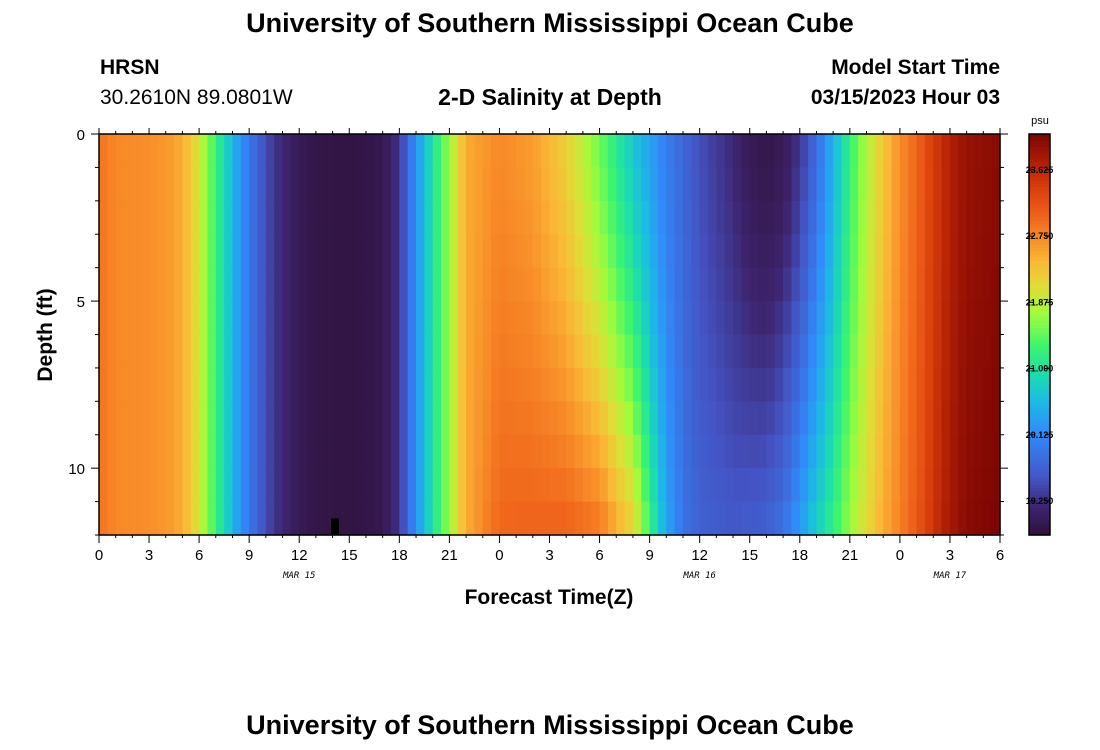 This screenshot has height=750, width=1100. Describe the element at coordinates (81, 135) in the screenshot. I see `y-tick-label: 0` at that location.